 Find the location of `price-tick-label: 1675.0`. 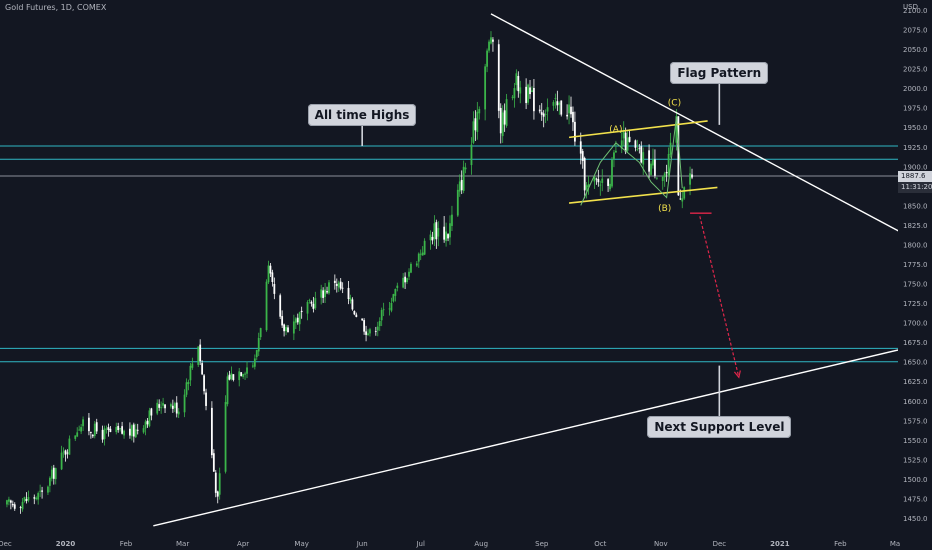

price-tick-label: 1675.0 is located at coordinates (915, 343).